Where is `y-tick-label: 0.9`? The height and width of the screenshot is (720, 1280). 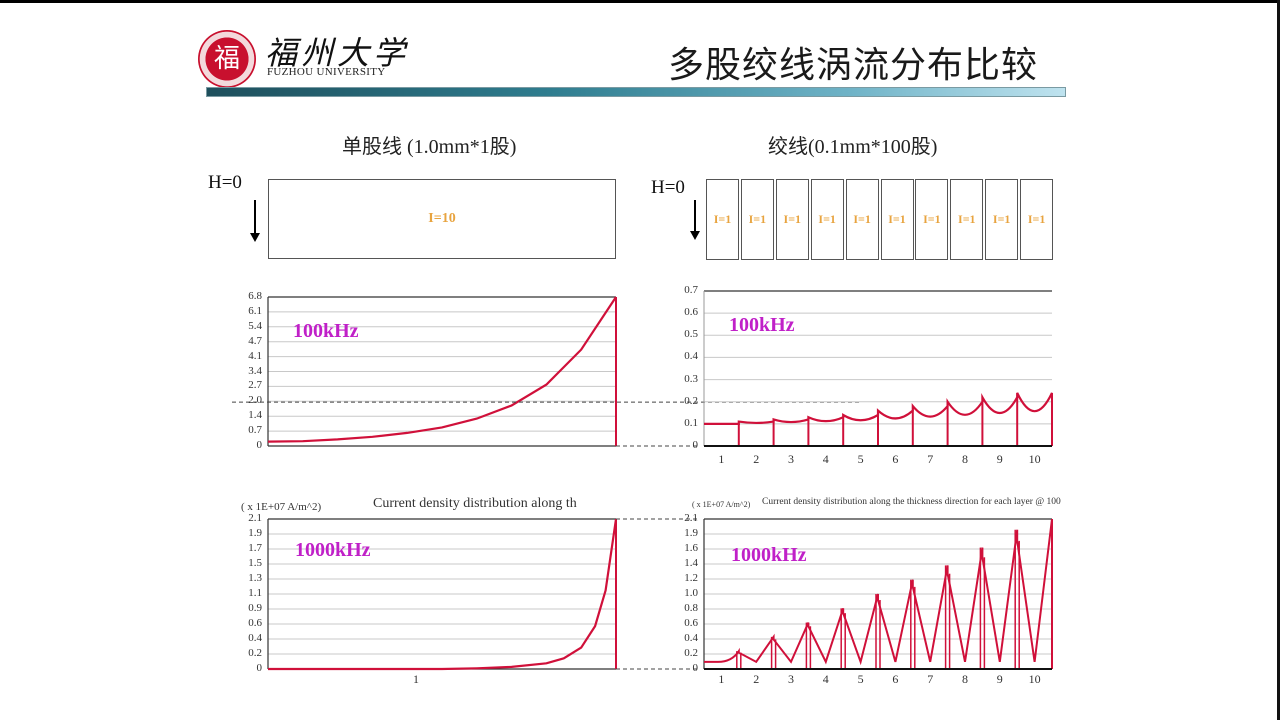
y-tick-label: 0.9 is located at coordinates (255, 608).